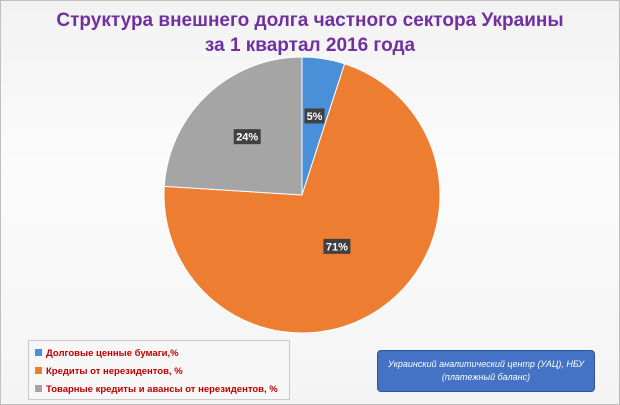  I want to click on pie-slice-trade-credits, so click(233, 126).